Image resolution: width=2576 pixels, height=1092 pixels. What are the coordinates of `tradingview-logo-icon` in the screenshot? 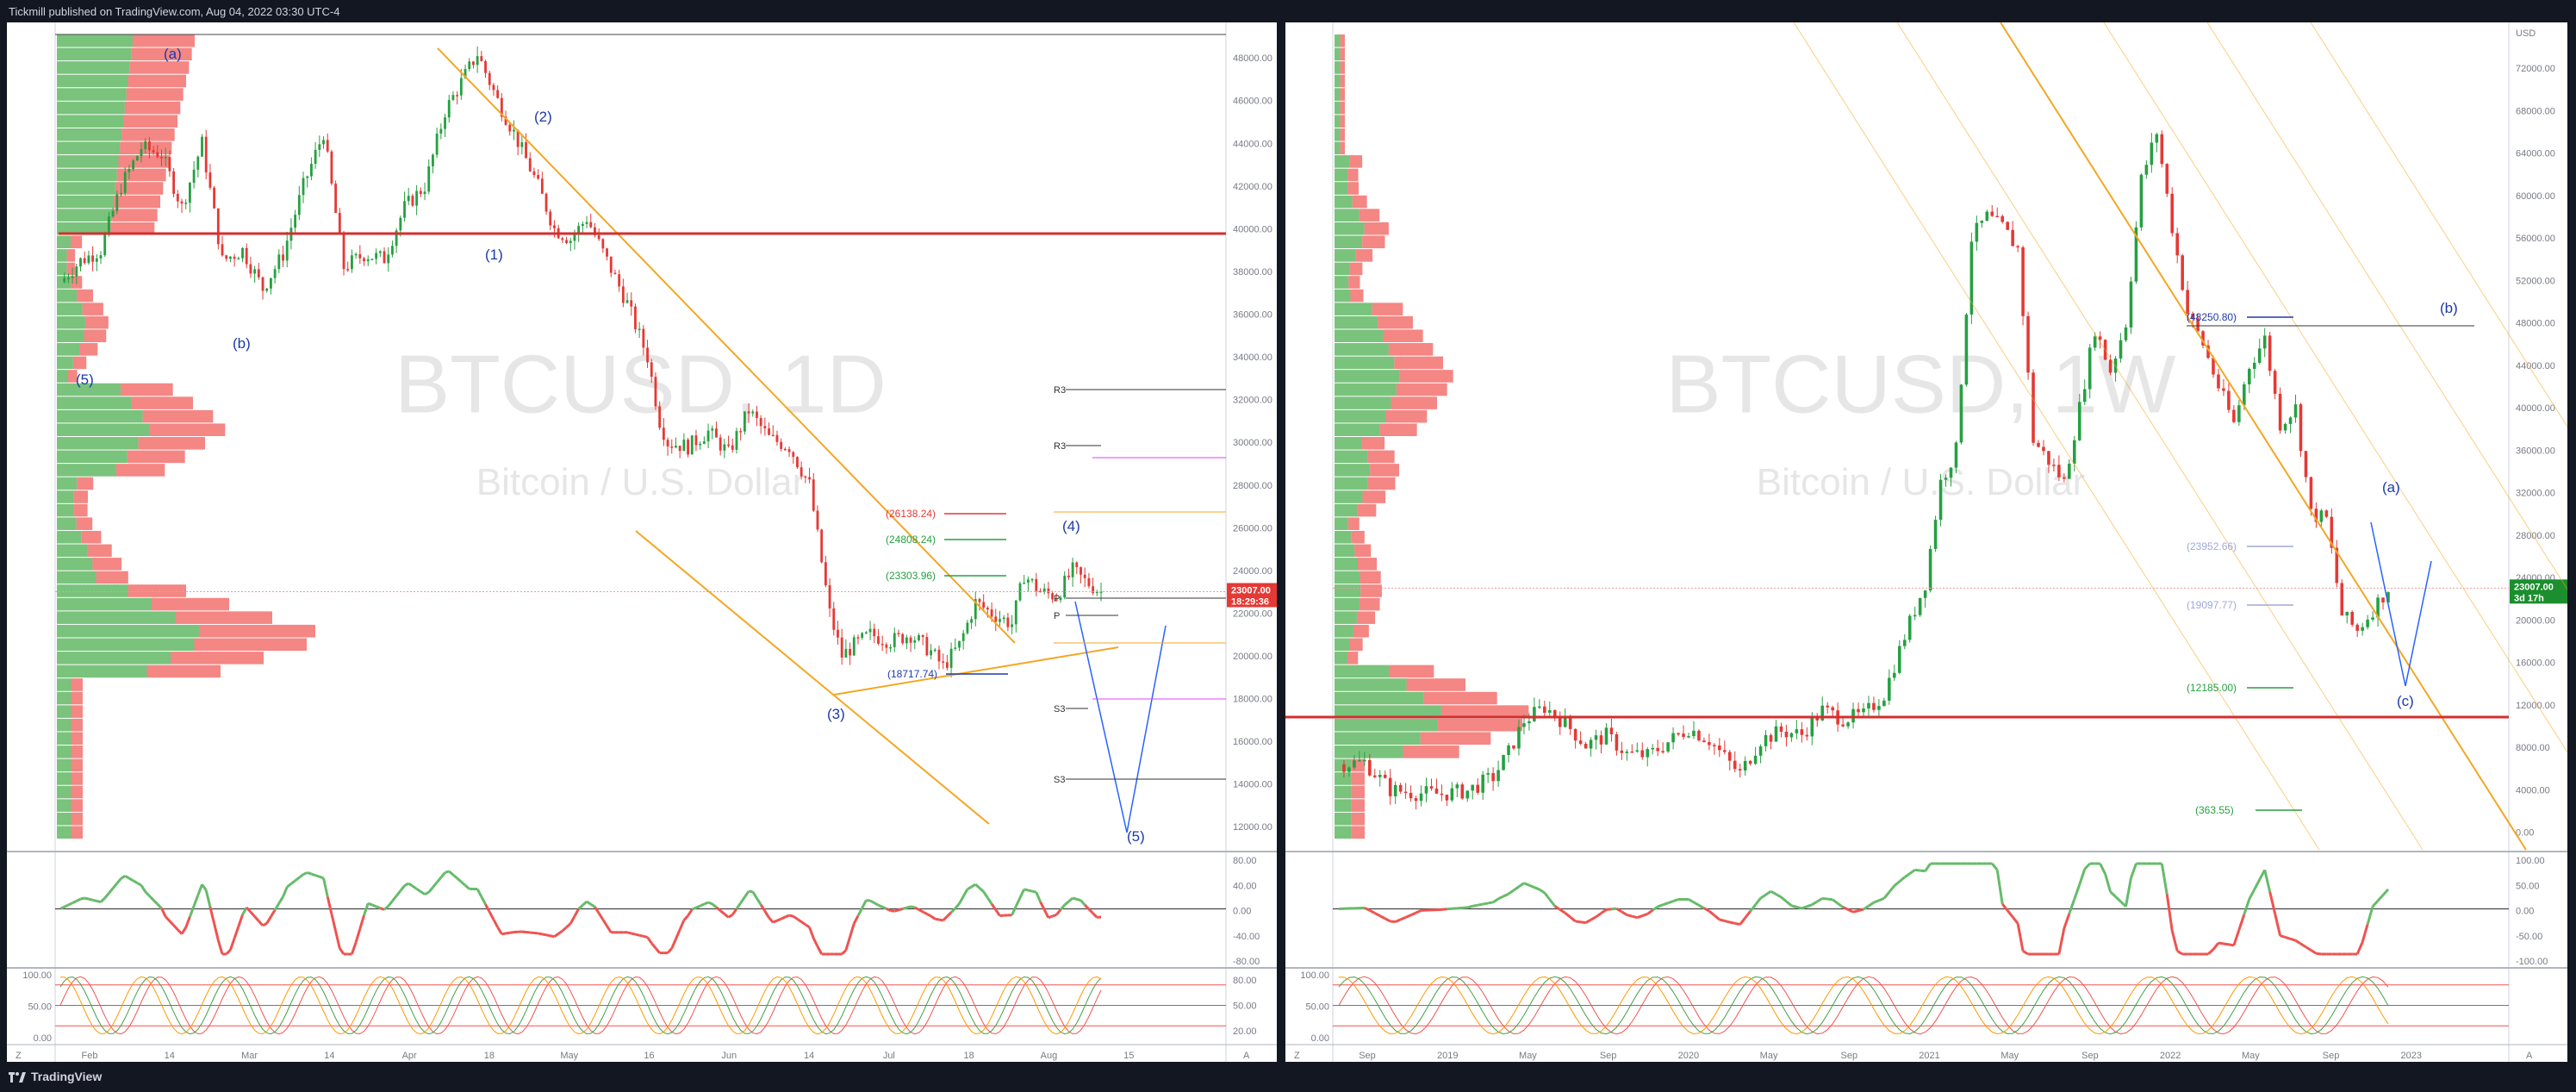 It's located at (17, 1078).